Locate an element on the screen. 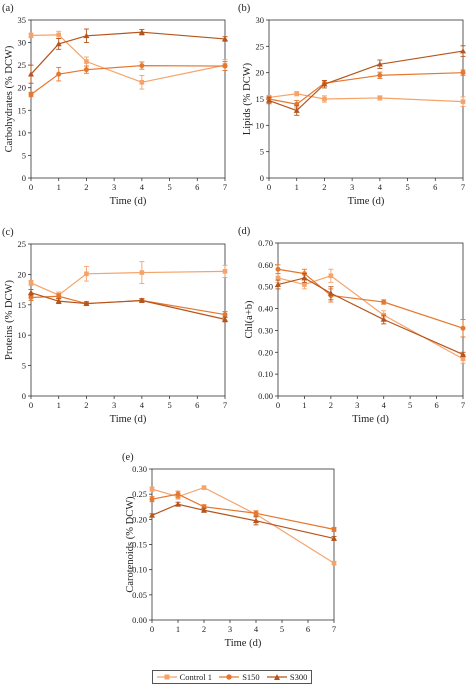  series-s300-c is located at coordinates (128, 306).